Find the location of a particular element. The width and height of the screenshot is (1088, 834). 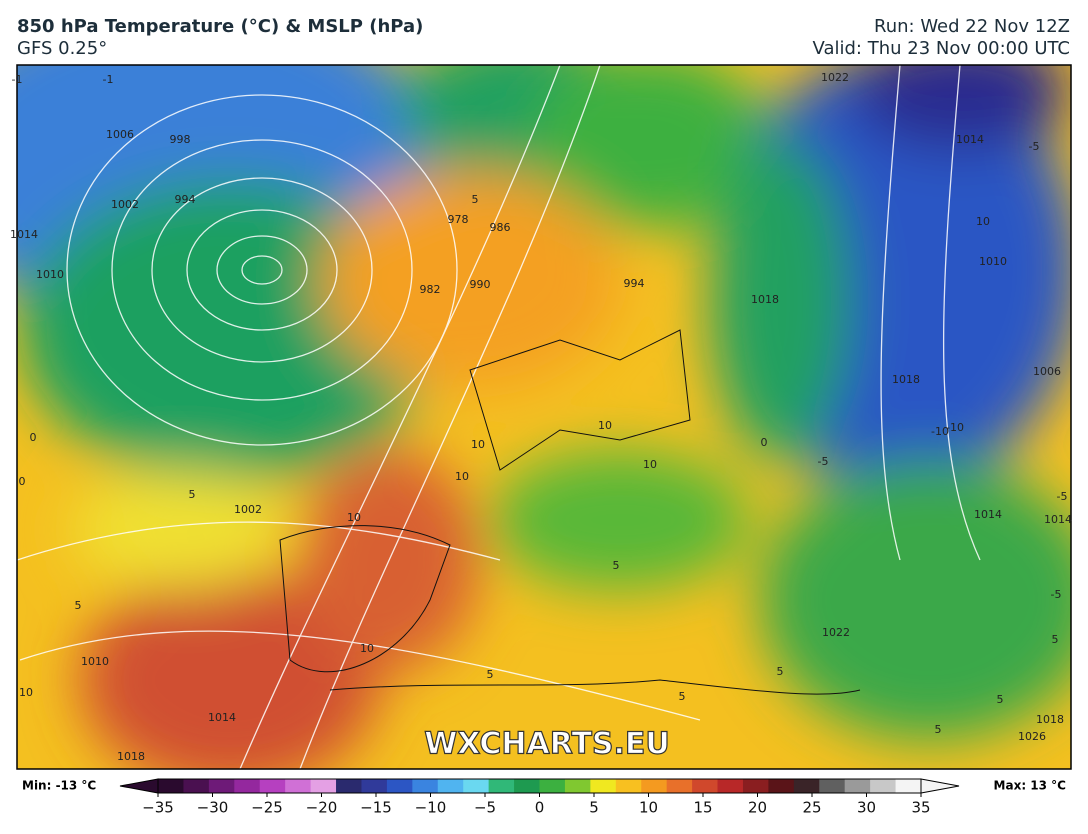

colorbar-tick-label: −20 is located at coordinates (322, 808).